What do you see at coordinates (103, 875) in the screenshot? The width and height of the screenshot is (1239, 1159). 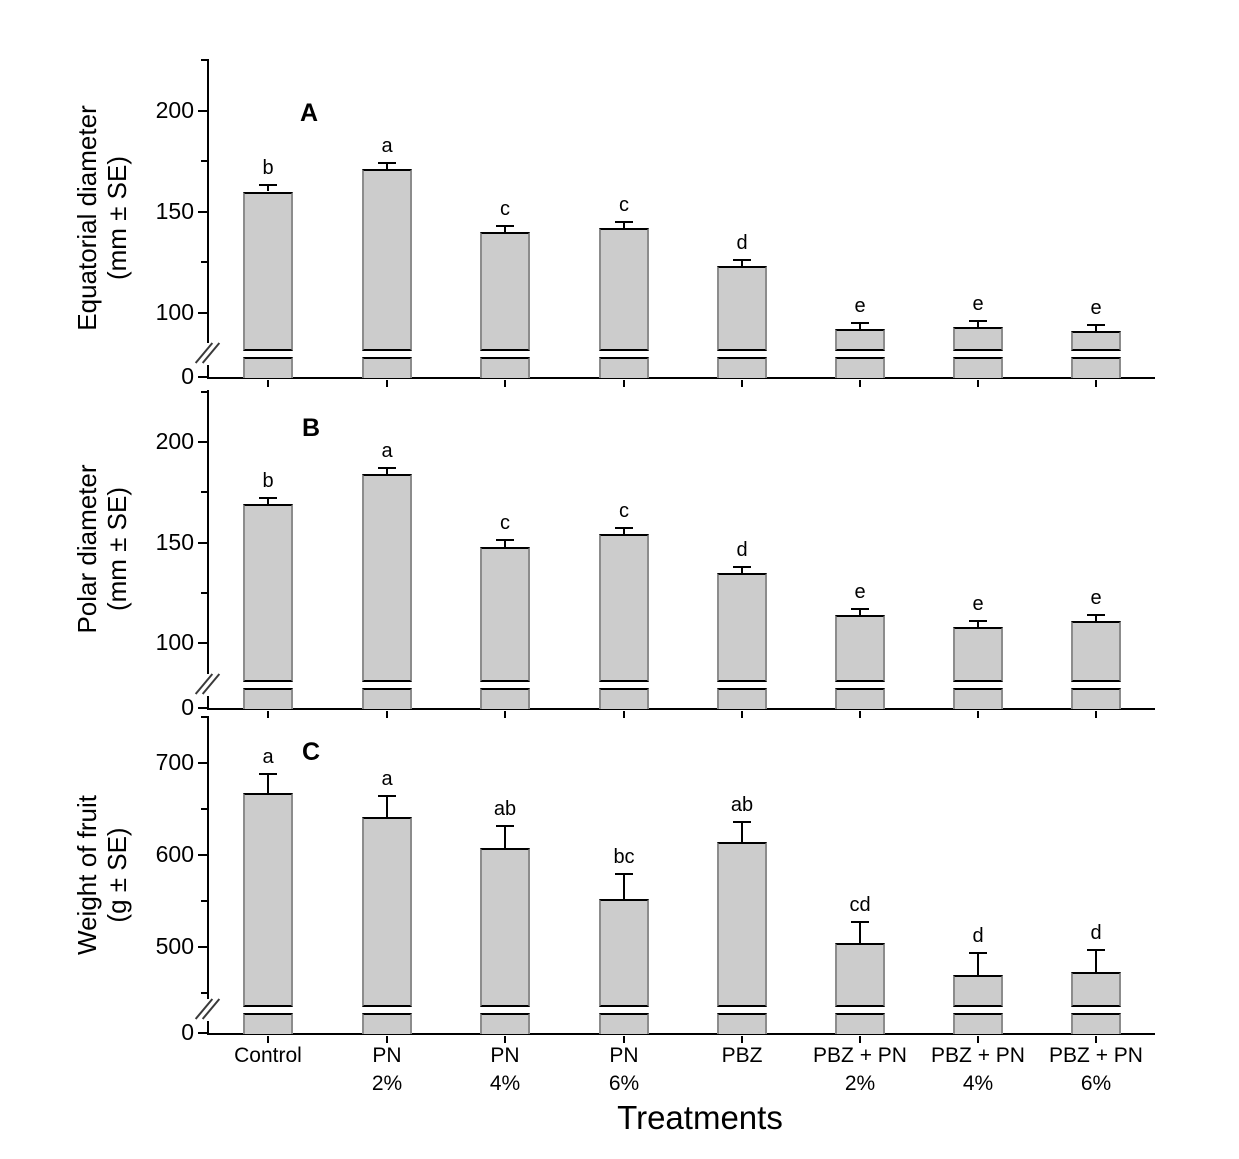 I see `y-axis-title: Weight of fruit (g ± SE)` at bounding box center [103, 875].